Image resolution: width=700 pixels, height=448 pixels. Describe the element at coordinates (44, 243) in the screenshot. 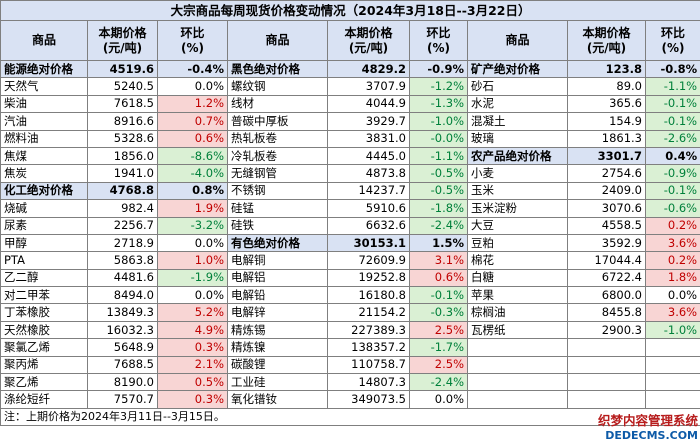

I see `commodity-name: 甲醇` at that location.